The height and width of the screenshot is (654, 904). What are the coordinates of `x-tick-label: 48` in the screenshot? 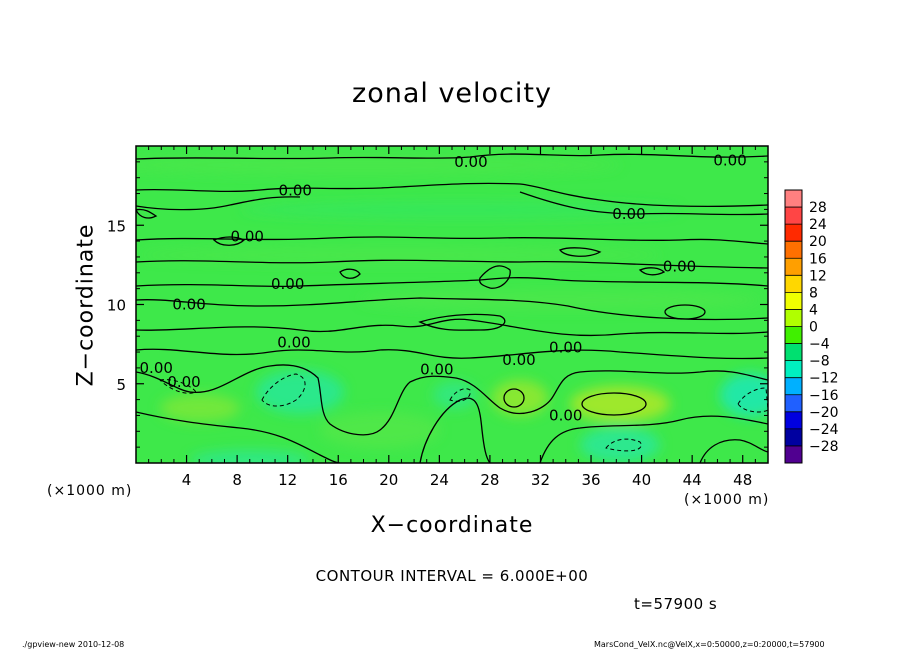 It's located at (742, 480).